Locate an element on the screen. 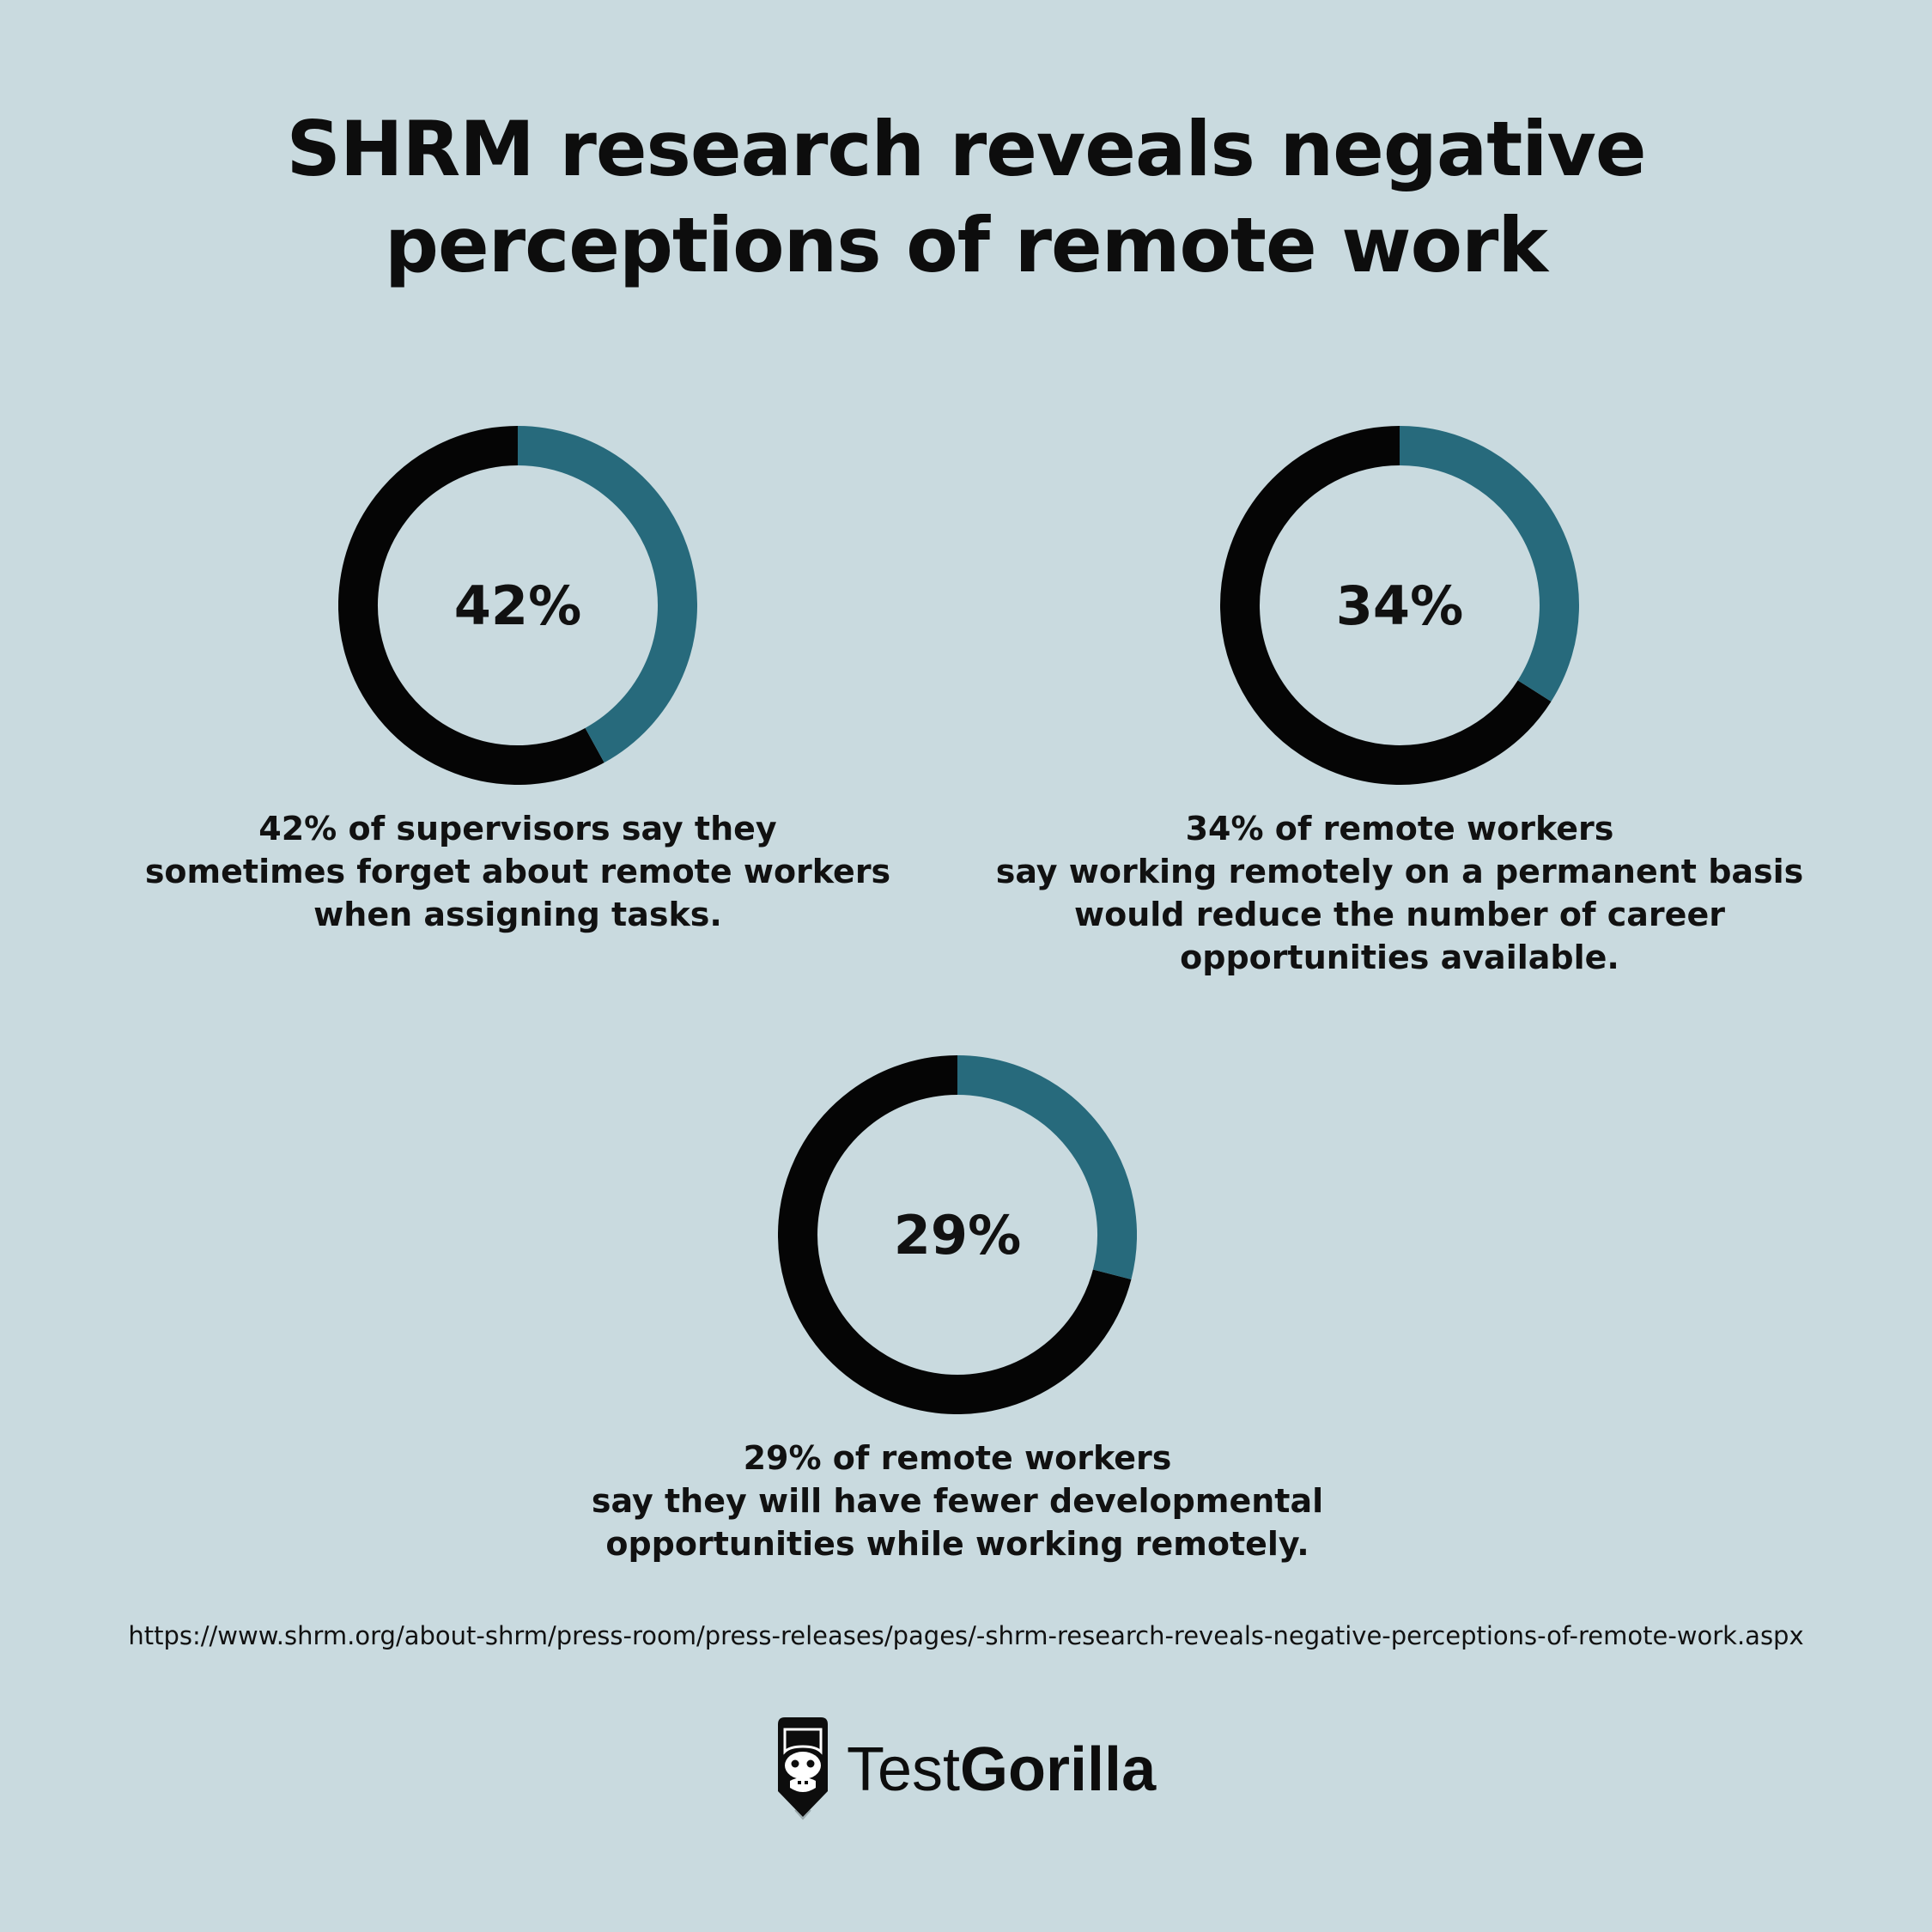 Image resolution: width=1932 pixels, height=1932 pixels. testgorilla-logo: TestGorilla is located at coordinates (965, 1770).